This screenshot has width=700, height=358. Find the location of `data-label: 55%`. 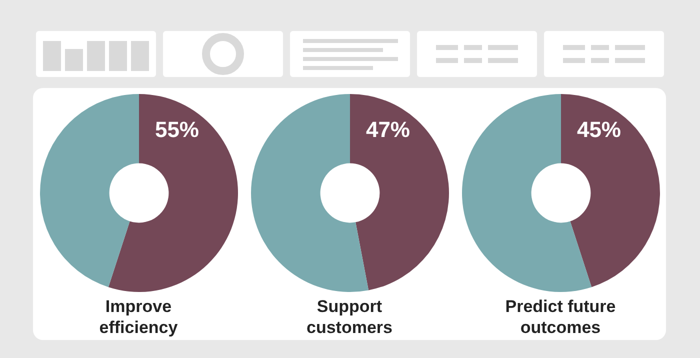

data-label: 55% is located at coordinates (176, 129).